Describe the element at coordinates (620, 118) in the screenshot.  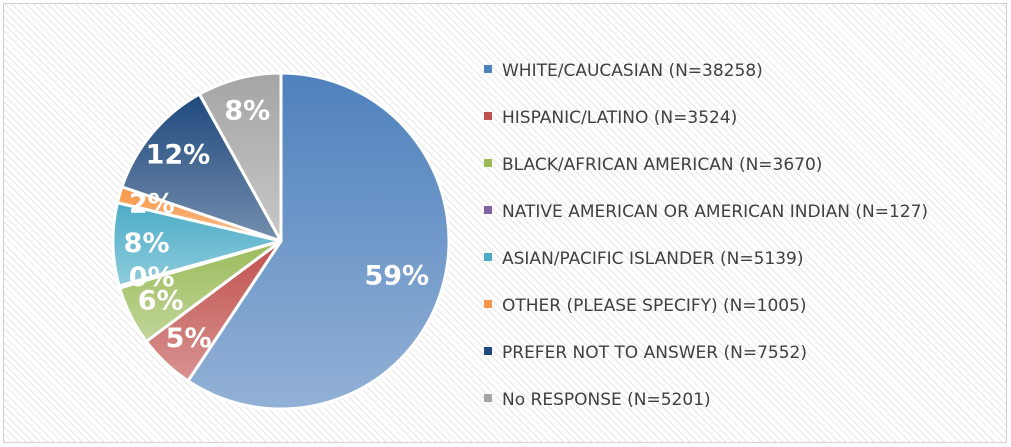
I see `legend-label: HISPANIC/LATINO (N=3524)` at that location.